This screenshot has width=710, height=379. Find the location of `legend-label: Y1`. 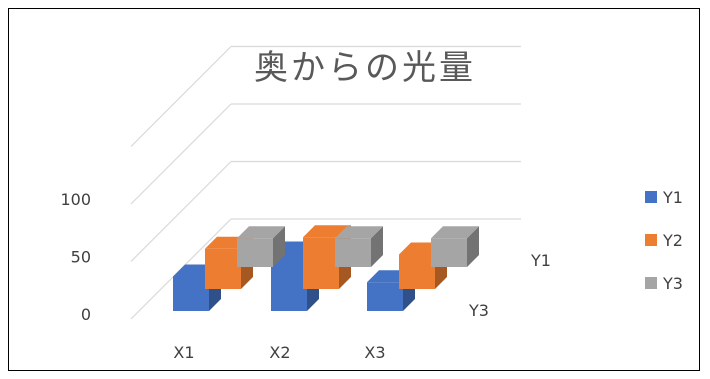

legend-label: Y1 is located at coordinates (672, 197).